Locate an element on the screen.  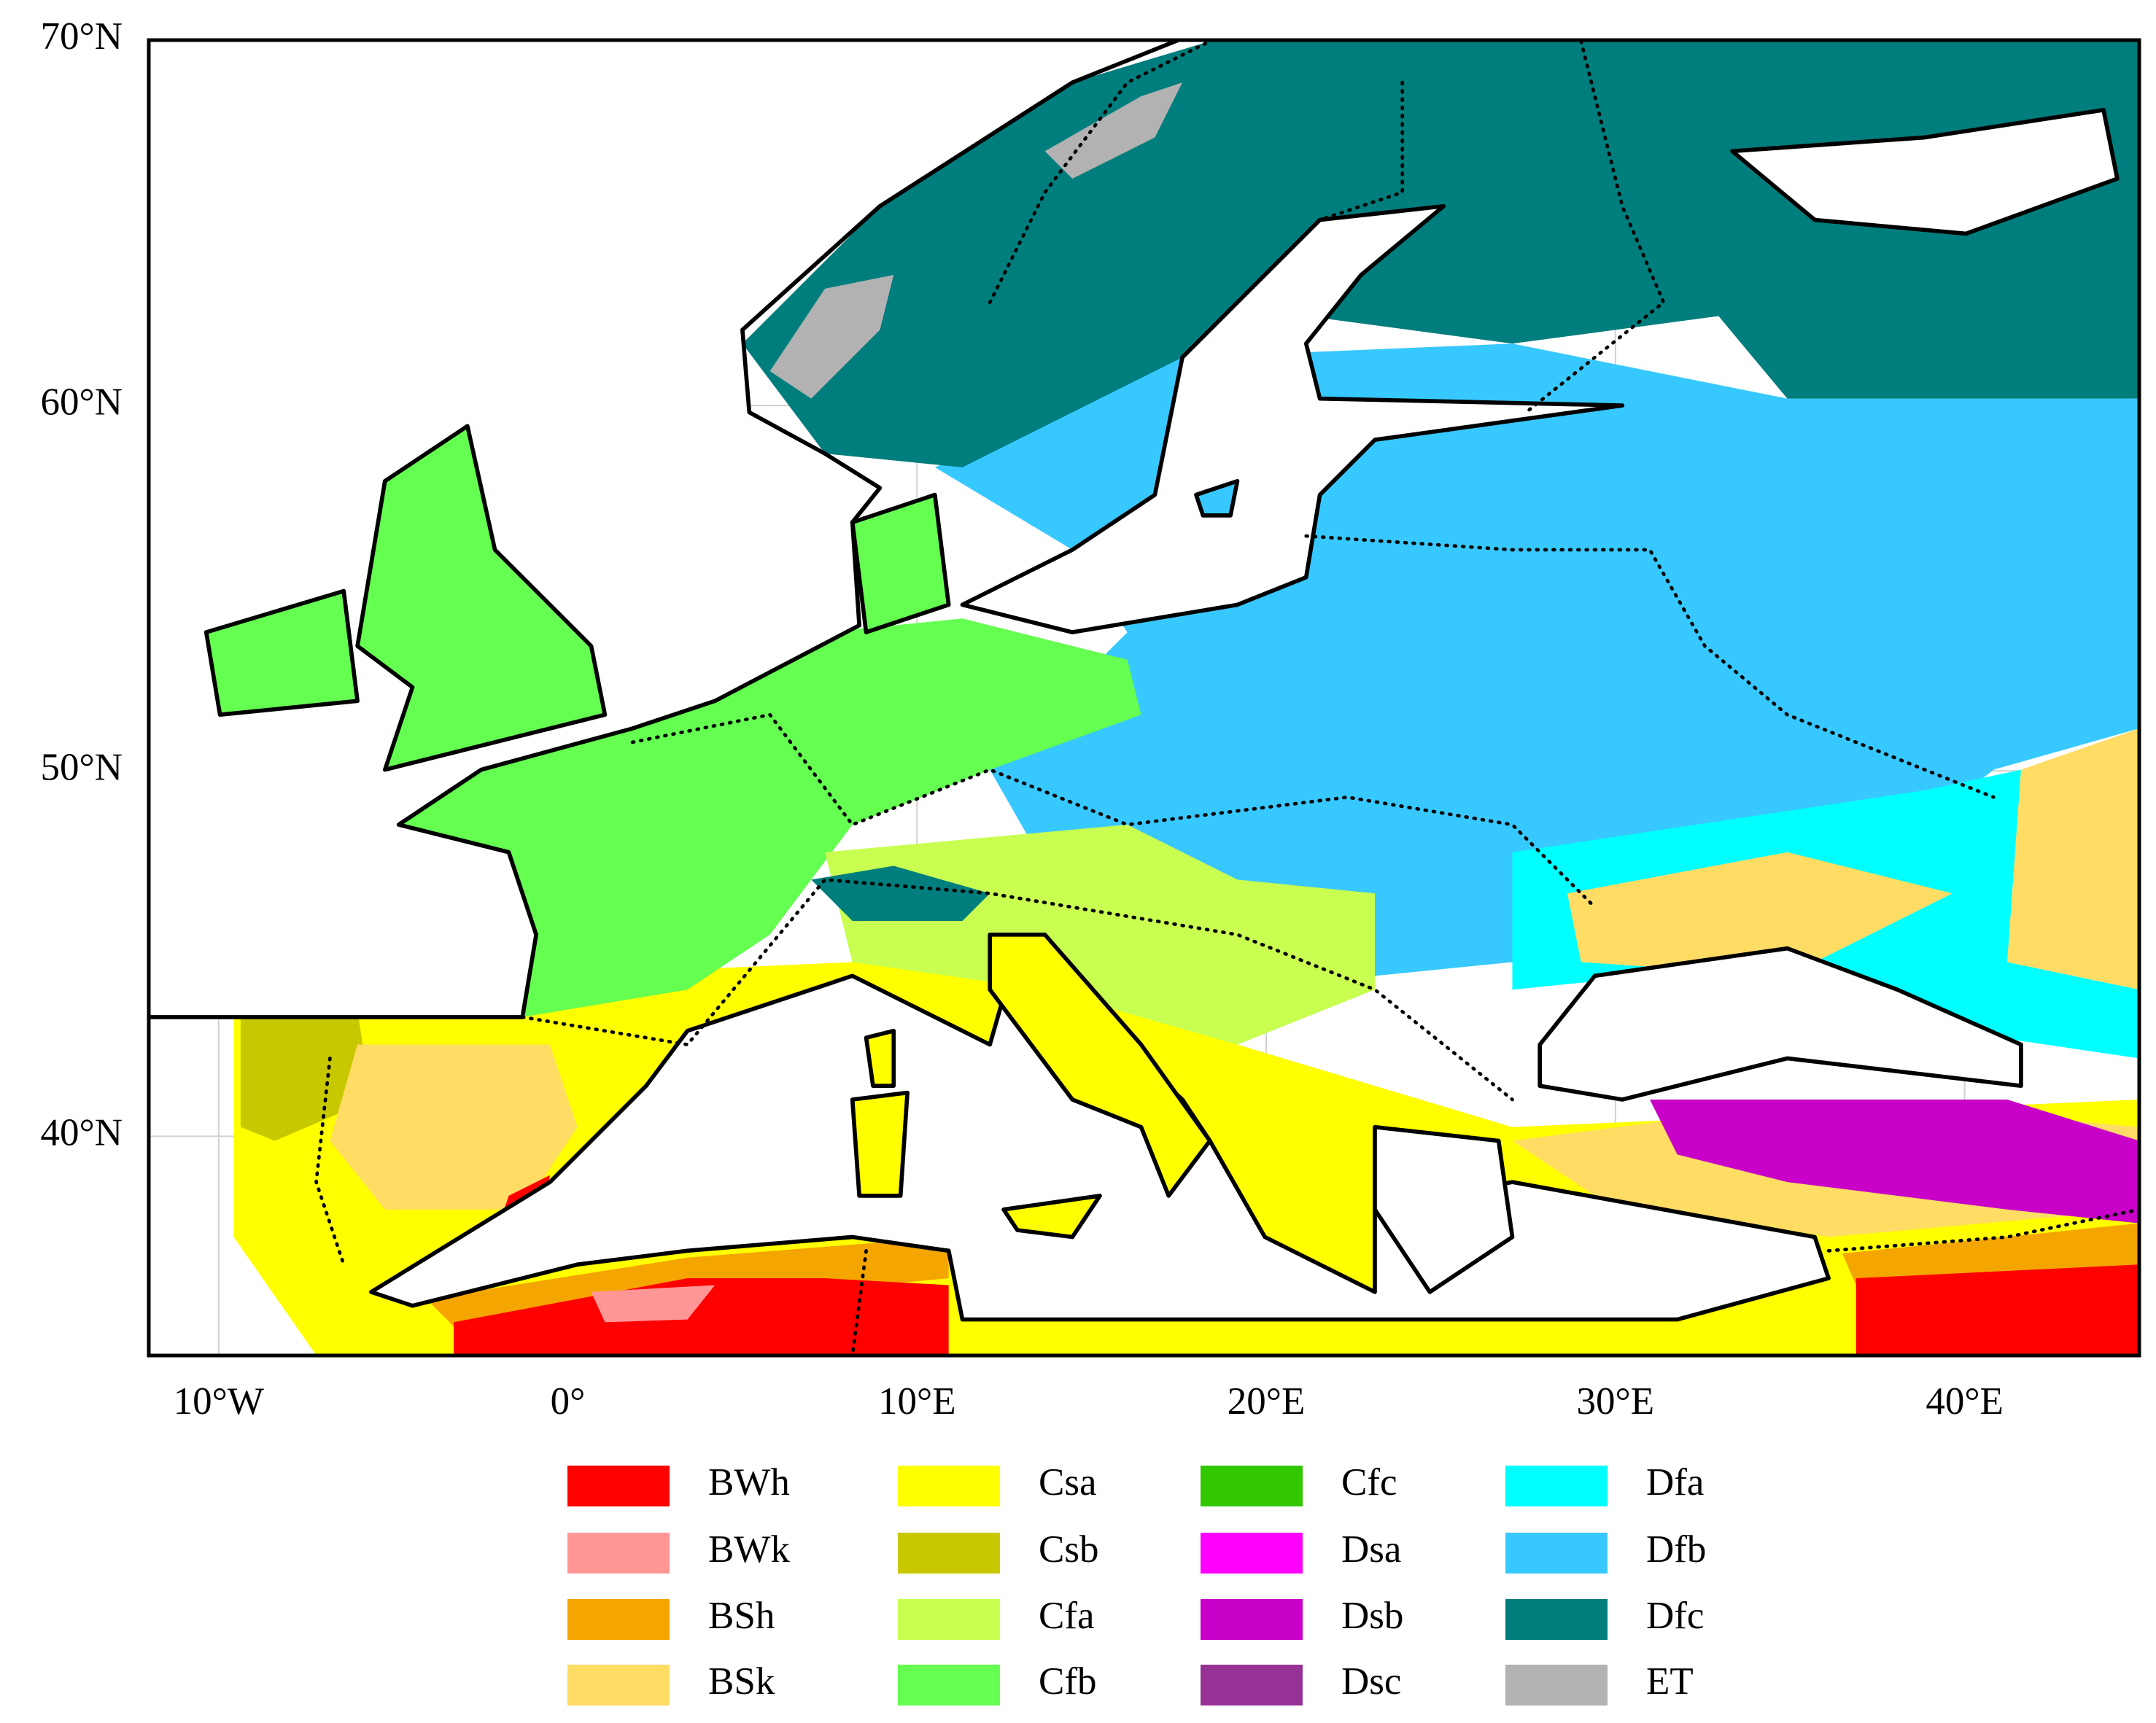
y-tick-label: 40°N is located at coordinates (82, 1132).